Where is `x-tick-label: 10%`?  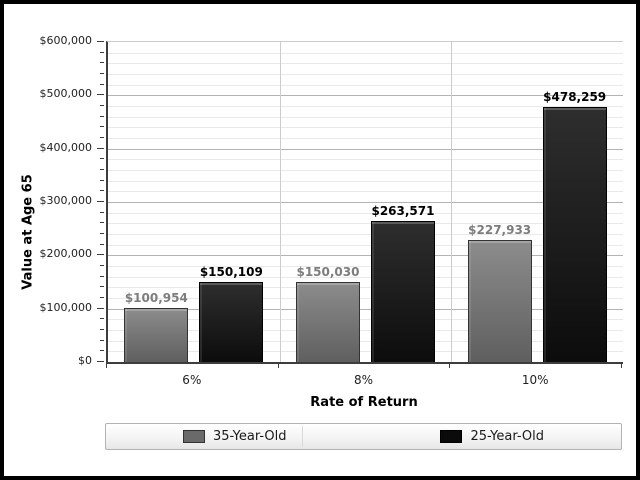 x-tick-label: 10% is located at coordinates (535, 380).